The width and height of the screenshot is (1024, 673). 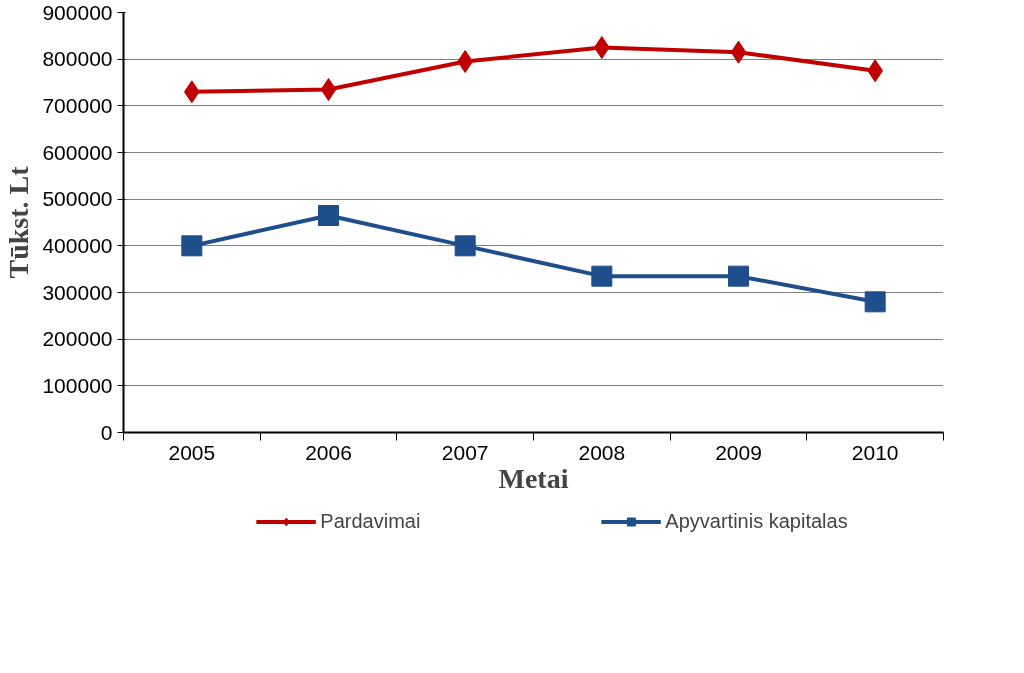 What do you see at coordinates (77, 12) in the screenshot?
I see `y-tick-label: 900000` at bounding box center [77, 12].